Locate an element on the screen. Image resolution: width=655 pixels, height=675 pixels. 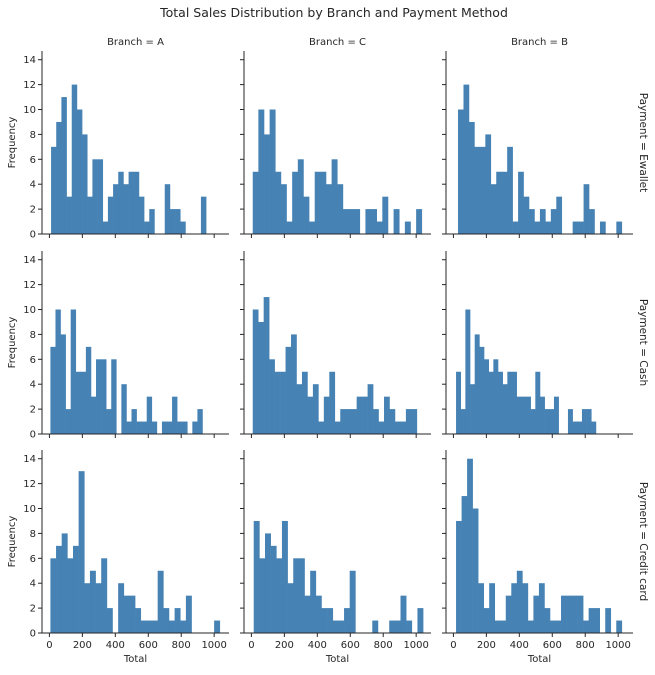
y-tick-label: 2 is located at coordinates (33, 410).